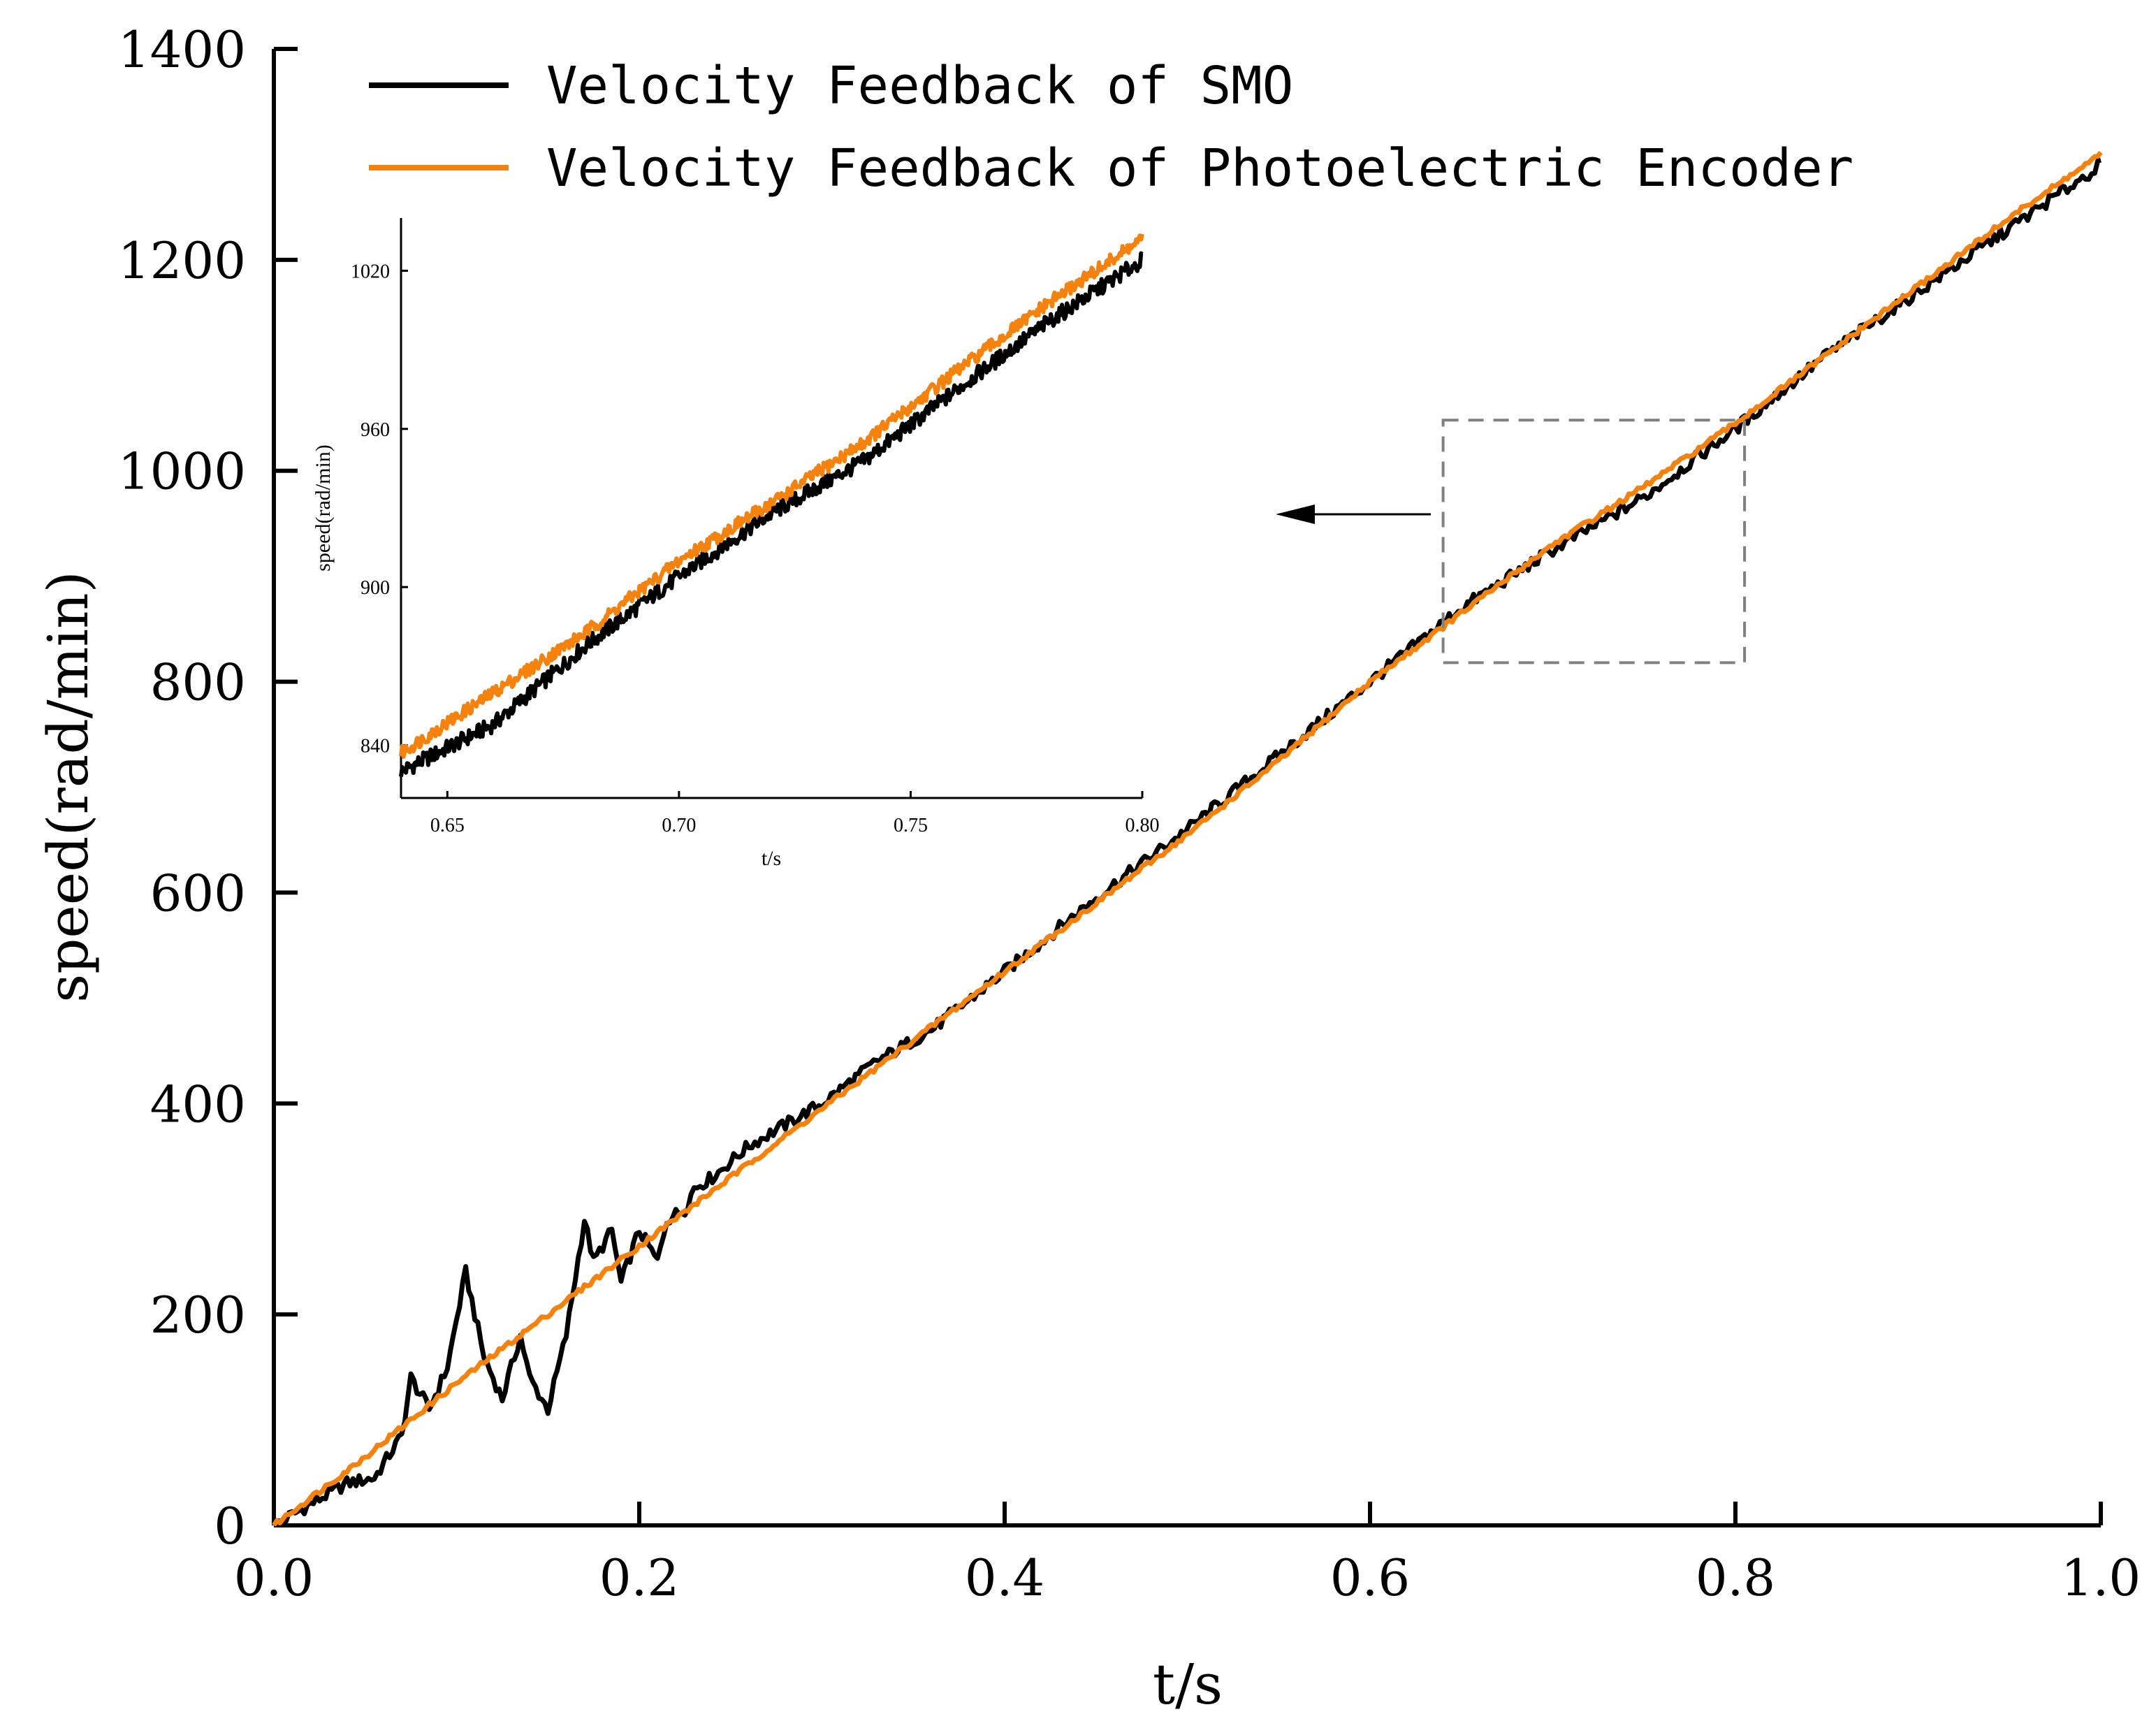  Describe the element at coordinates (230, 1526) in the screenshot. I see `y-tick-label: 0` at that location.